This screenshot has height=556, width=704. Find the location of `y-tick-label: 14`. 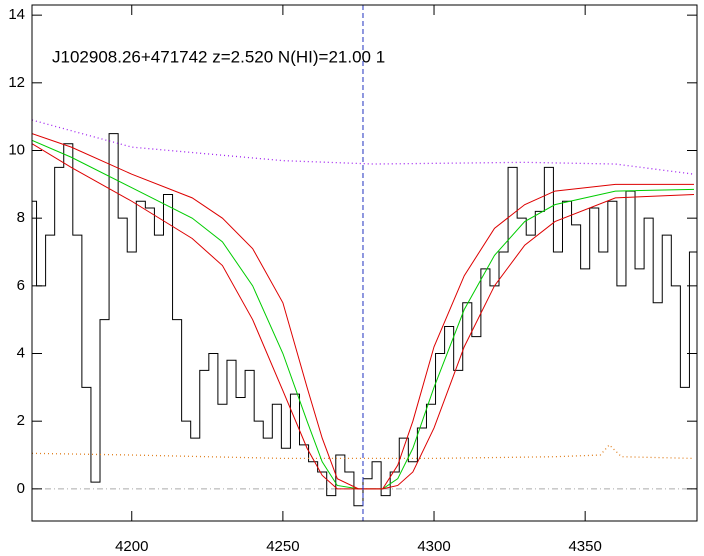

y-tick-label: 14 is located at coordinates (16, 14).